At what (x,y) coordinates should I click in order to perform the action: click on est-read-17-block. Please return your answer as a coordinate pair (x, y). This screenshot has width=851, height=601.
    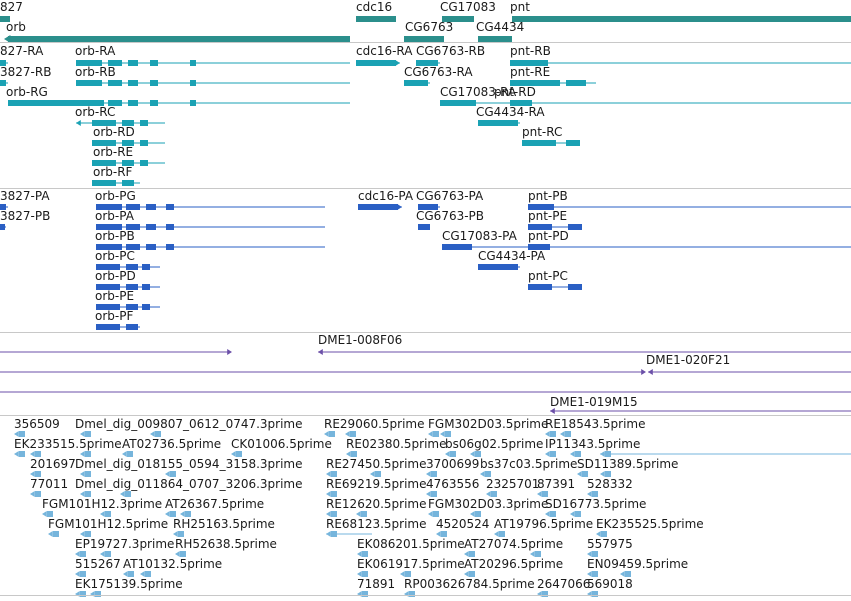
    Looking at the image, I should click on (553, 454).